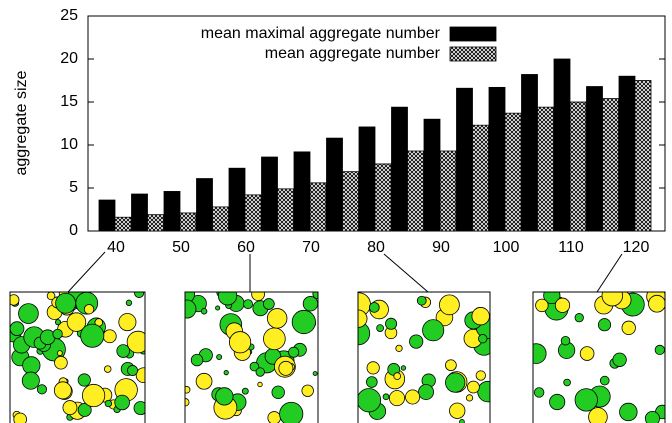  What do you see at coordinates (181, 247) in the screenshot?
I see `x-tick-label: 50` at bounding box center [181, 247].